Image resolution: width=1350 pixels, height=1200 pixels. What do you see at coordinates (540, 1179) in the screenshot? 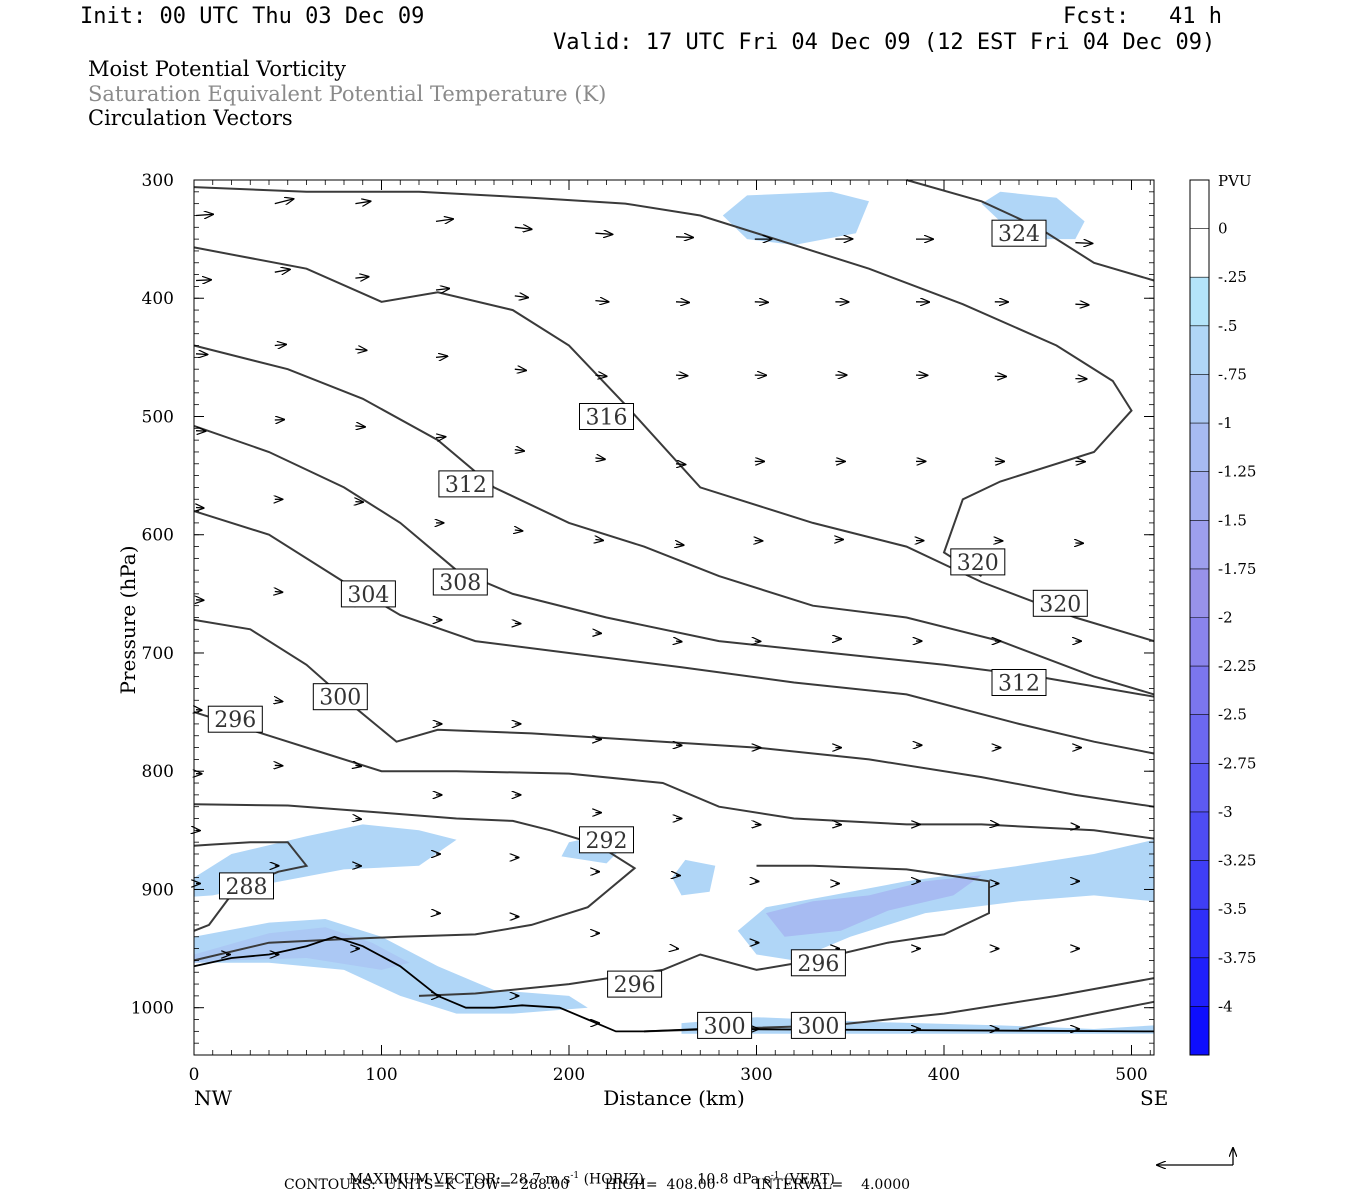
I see `max-horiz-value: 28.7 m s` at bounding box center [540, 1179].